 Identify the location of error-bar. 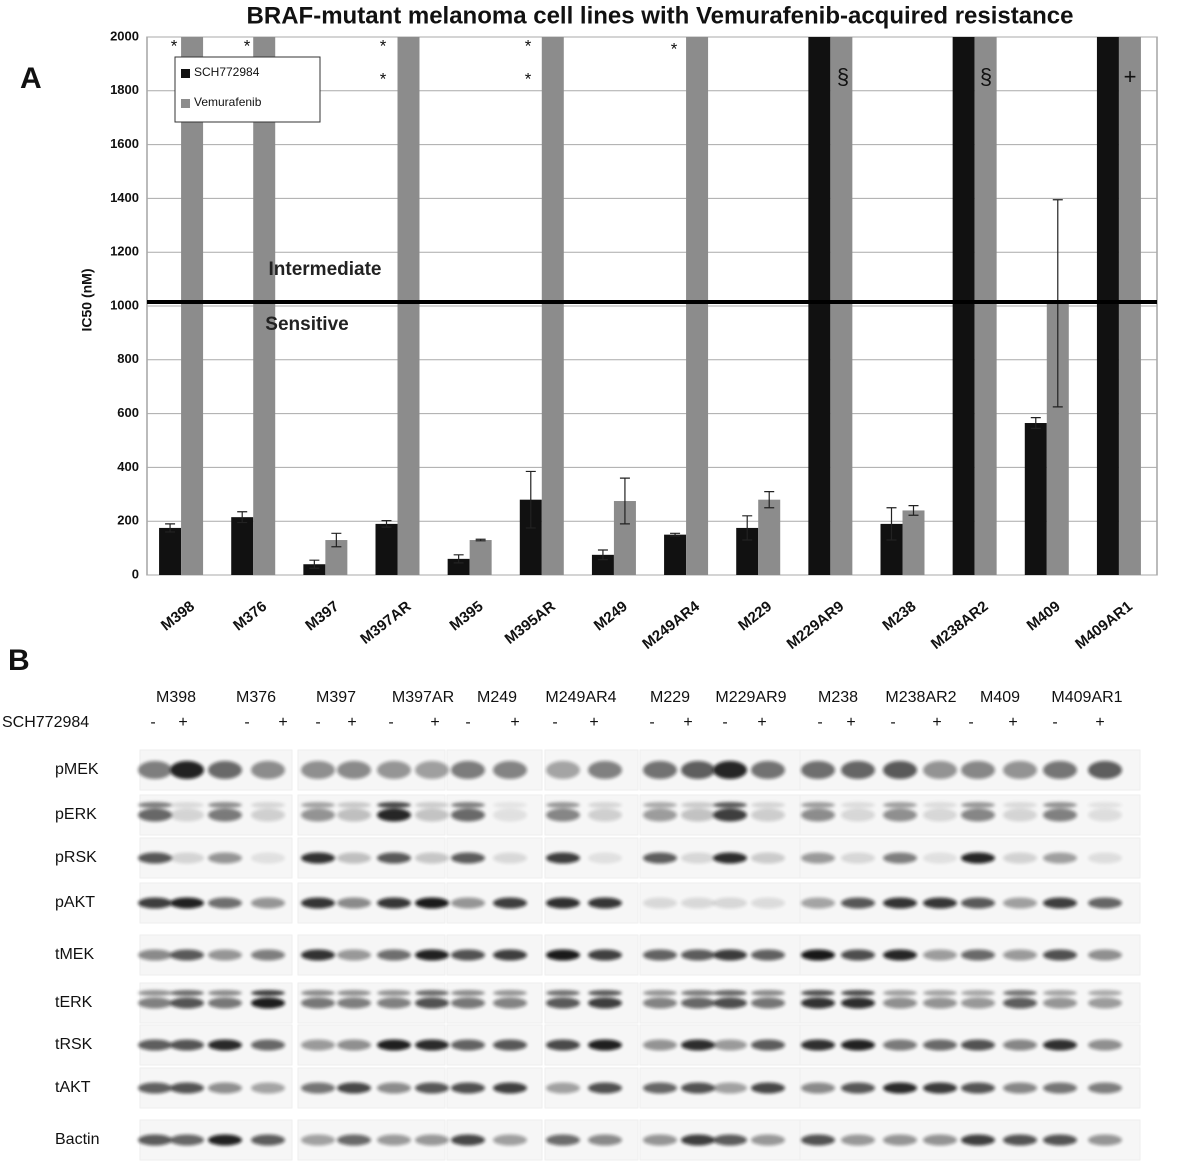
(891, 524).